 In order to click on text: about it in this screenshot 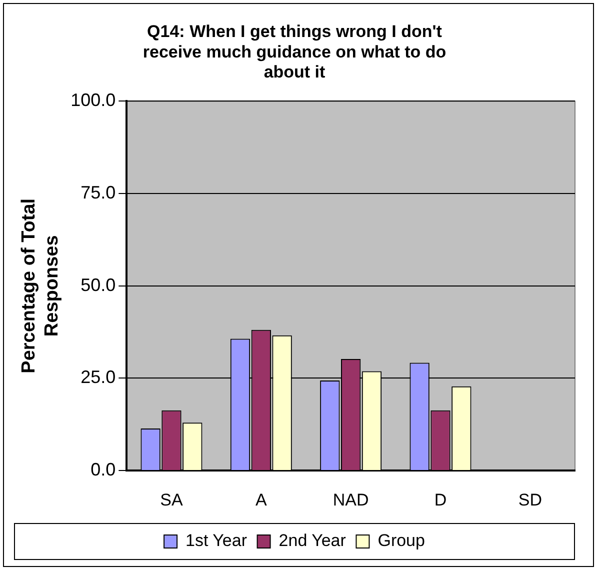, I will do `click(295, 72)`.